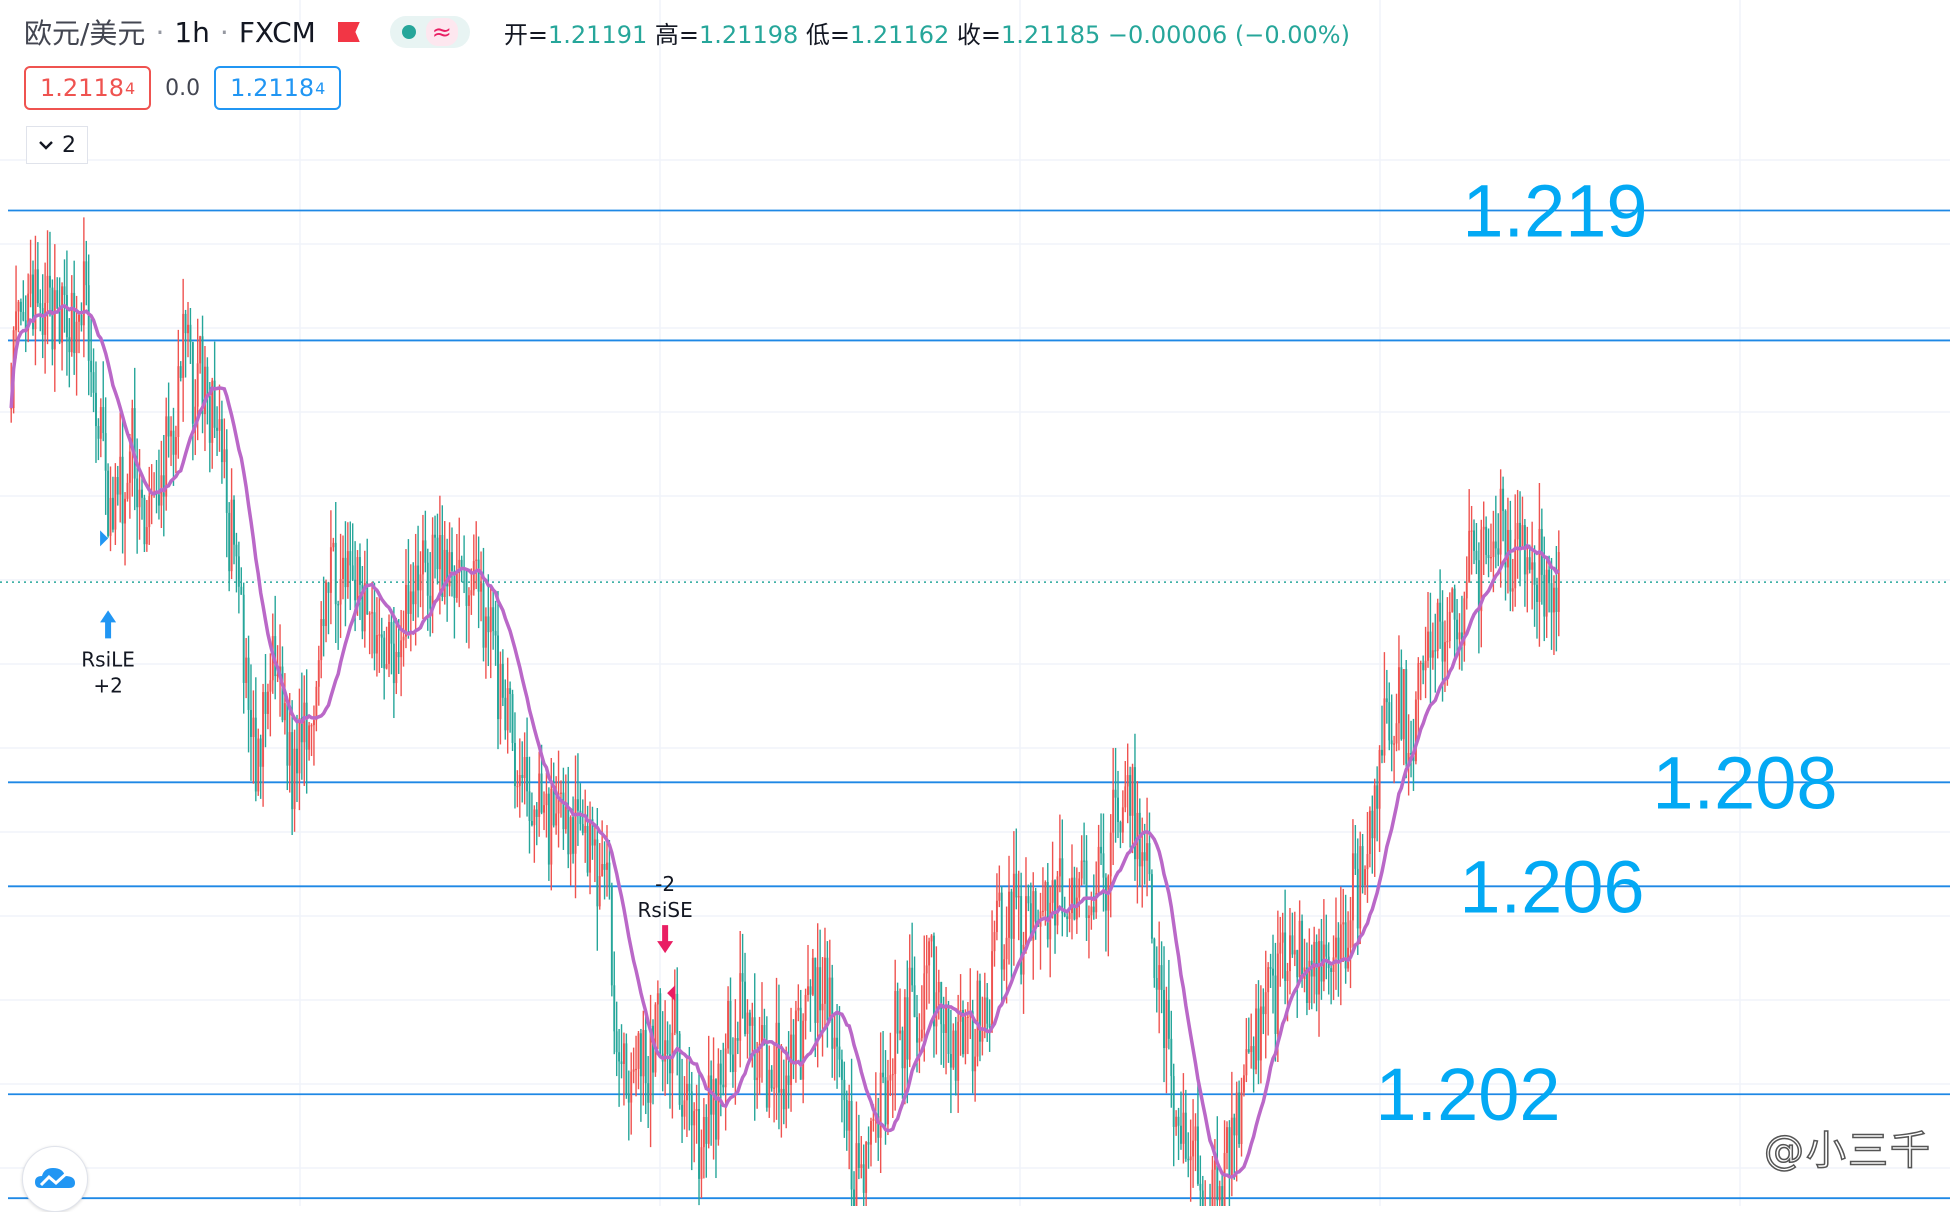  I want to click on watermark: @小三千, so click(1847, 1151).